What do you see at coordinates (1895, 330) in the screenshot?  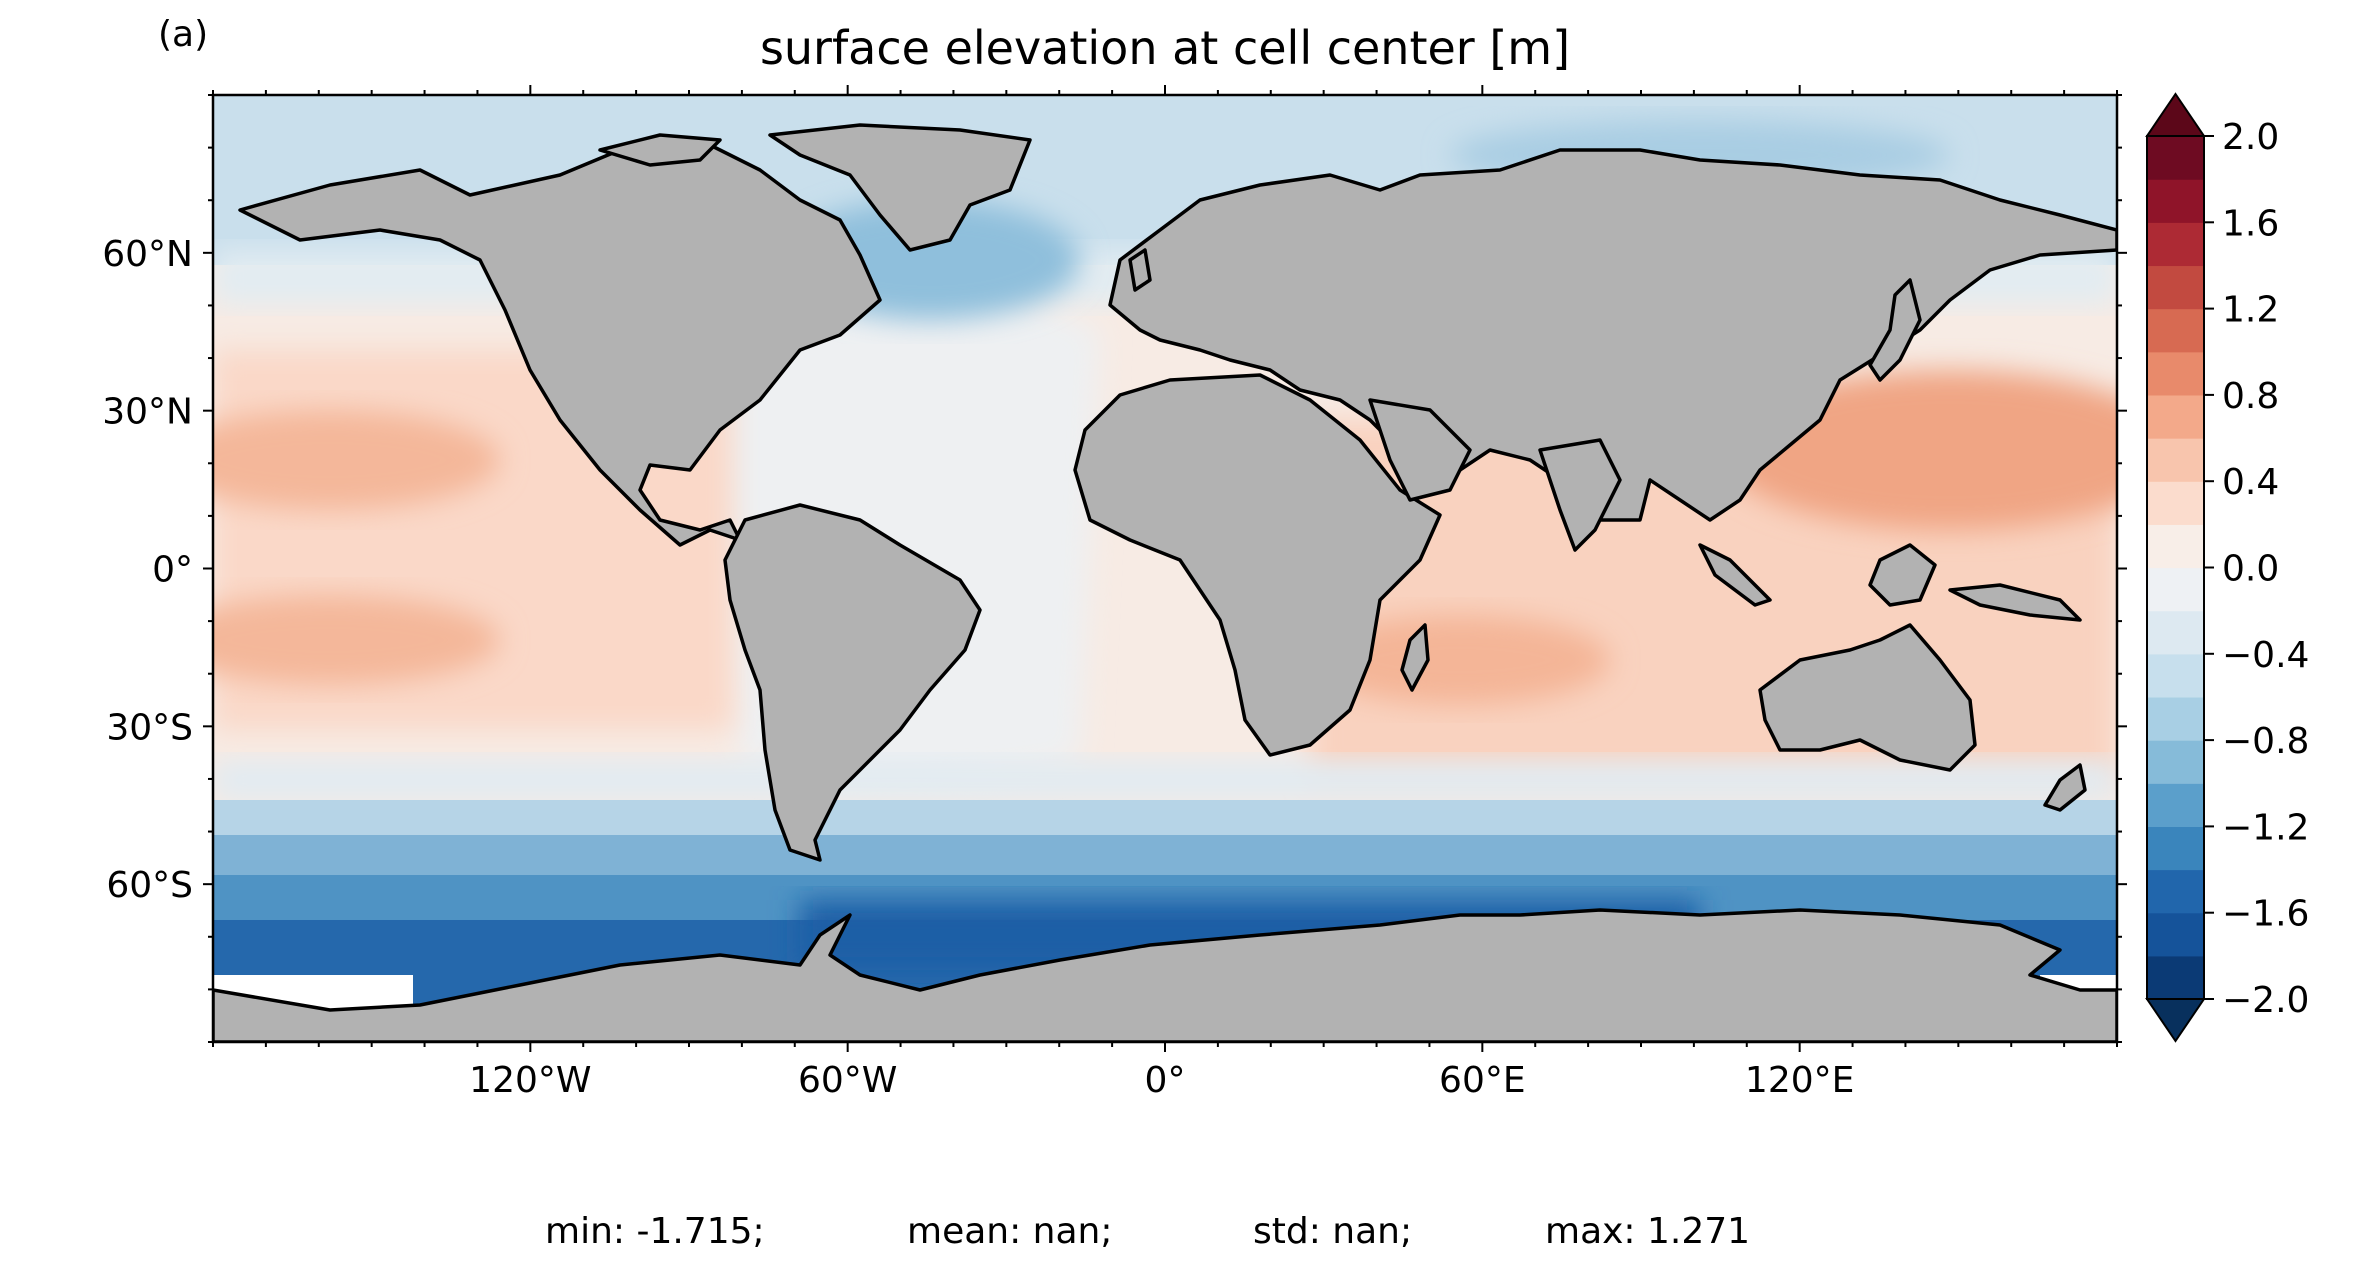 I see `land-japan` at bounding box center [1895, 330].